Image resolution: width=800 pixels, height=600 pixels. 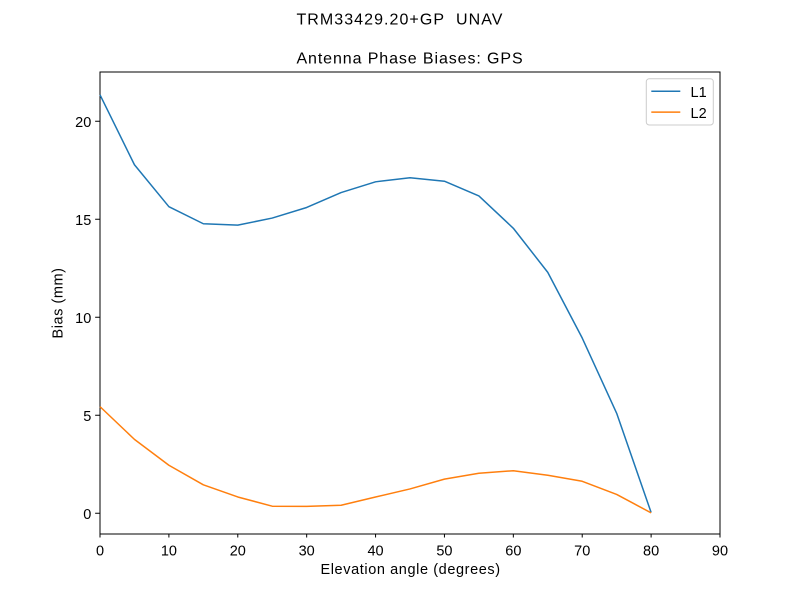 I want to click on svg-text: TRM33429.20+GP UNAV, so click(x=399, y=19).